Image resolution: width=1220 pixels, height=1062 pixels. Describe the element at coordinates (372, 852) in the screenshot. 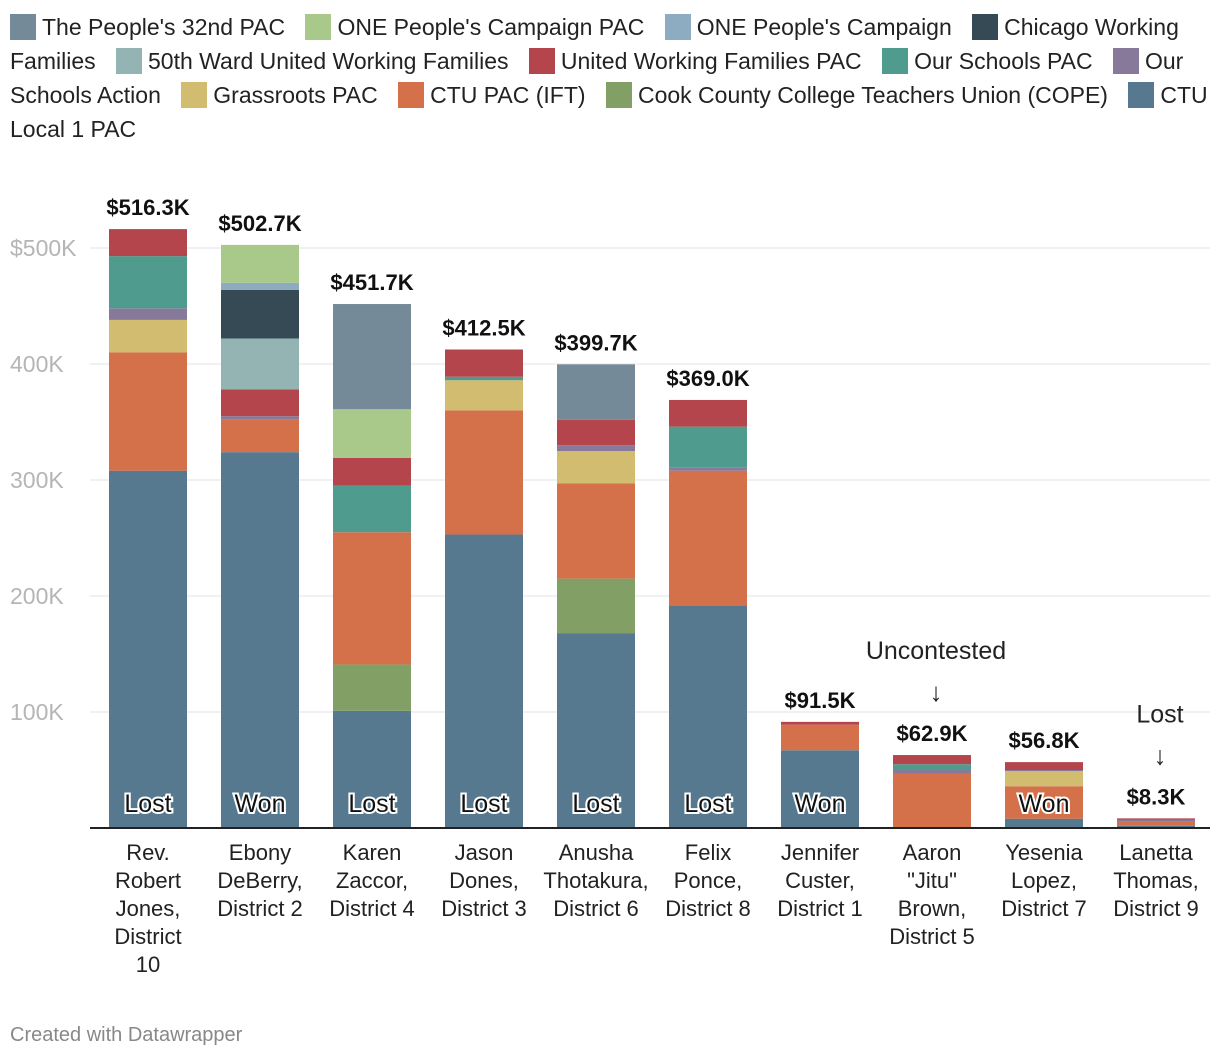

I see `x-category-label: Karen` at that location.